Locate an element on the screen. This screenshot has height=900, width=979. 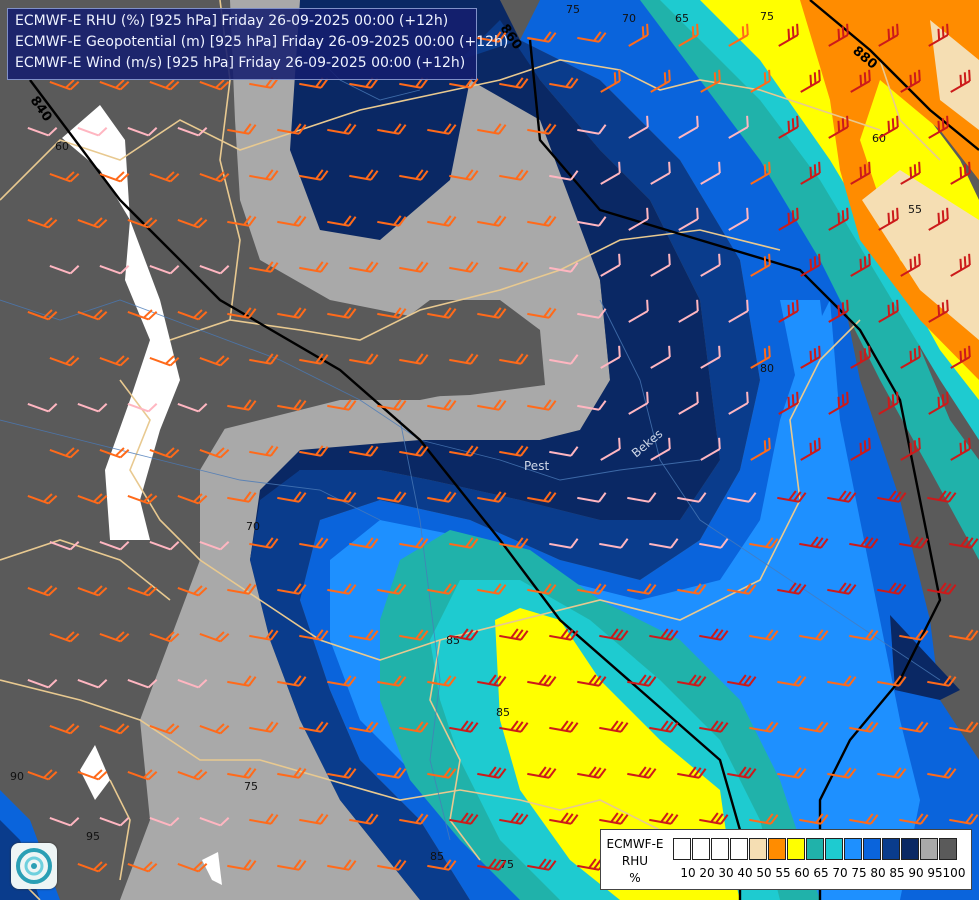
legend-tick: 65 is located at coordinates (821, 873).